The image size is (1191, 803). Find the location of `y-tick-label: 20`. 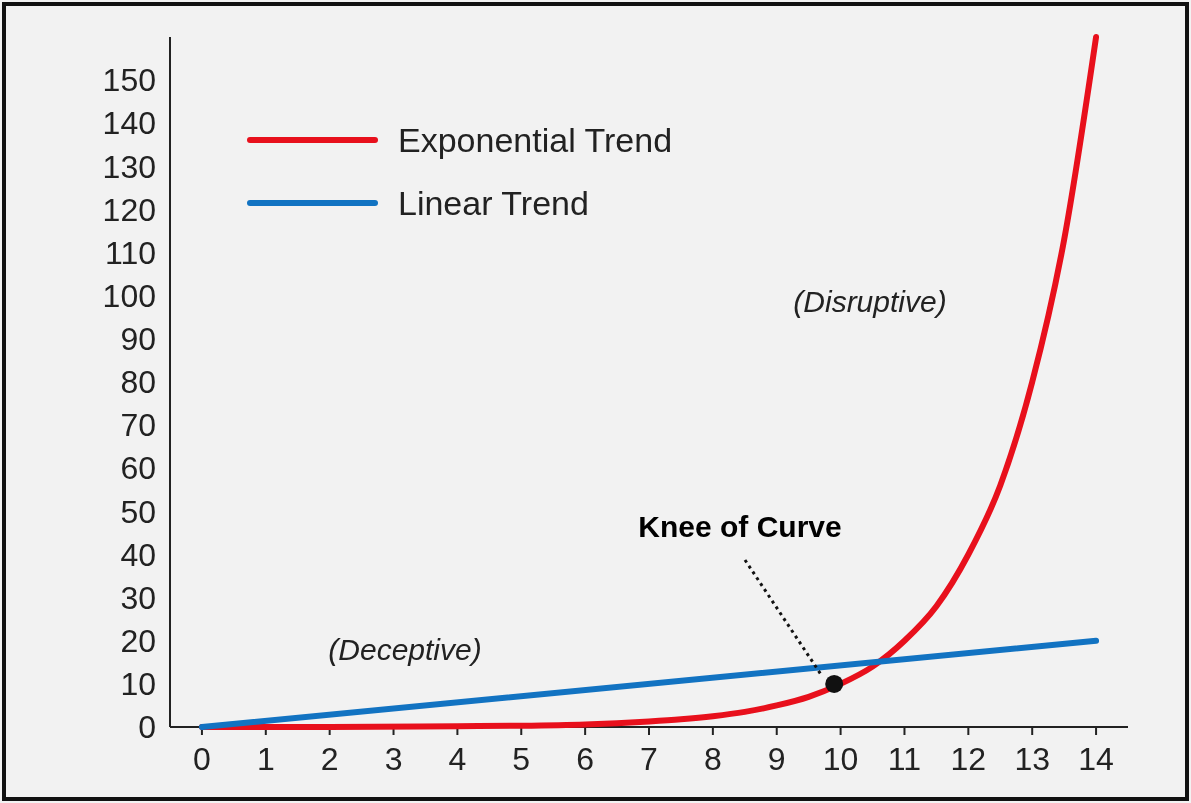

y-tick-label: 20 is located at coordinates (138, 640).